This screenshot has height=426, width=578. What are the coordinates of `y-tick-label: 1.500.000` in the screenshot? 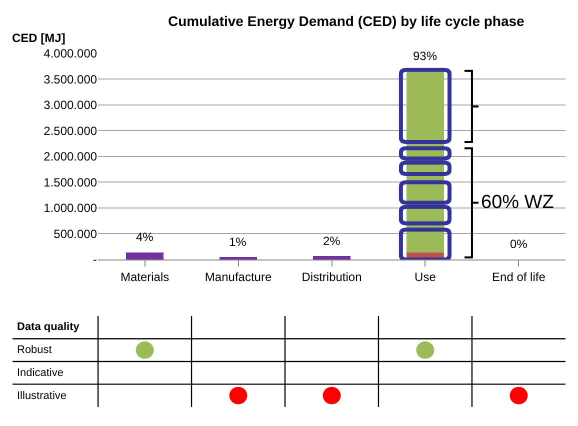 It's located at (71, 182).